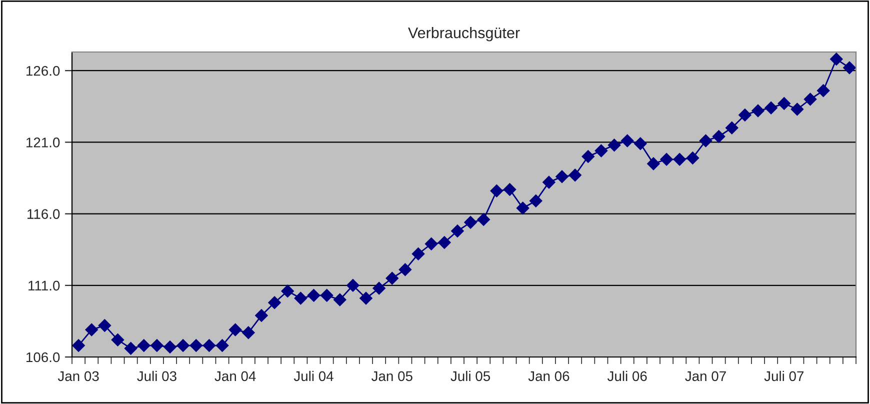 Image resolution: width=870 pixels, height=404 pixels. I want to click on x-tick-label: Juli 04, so click(314, 376).